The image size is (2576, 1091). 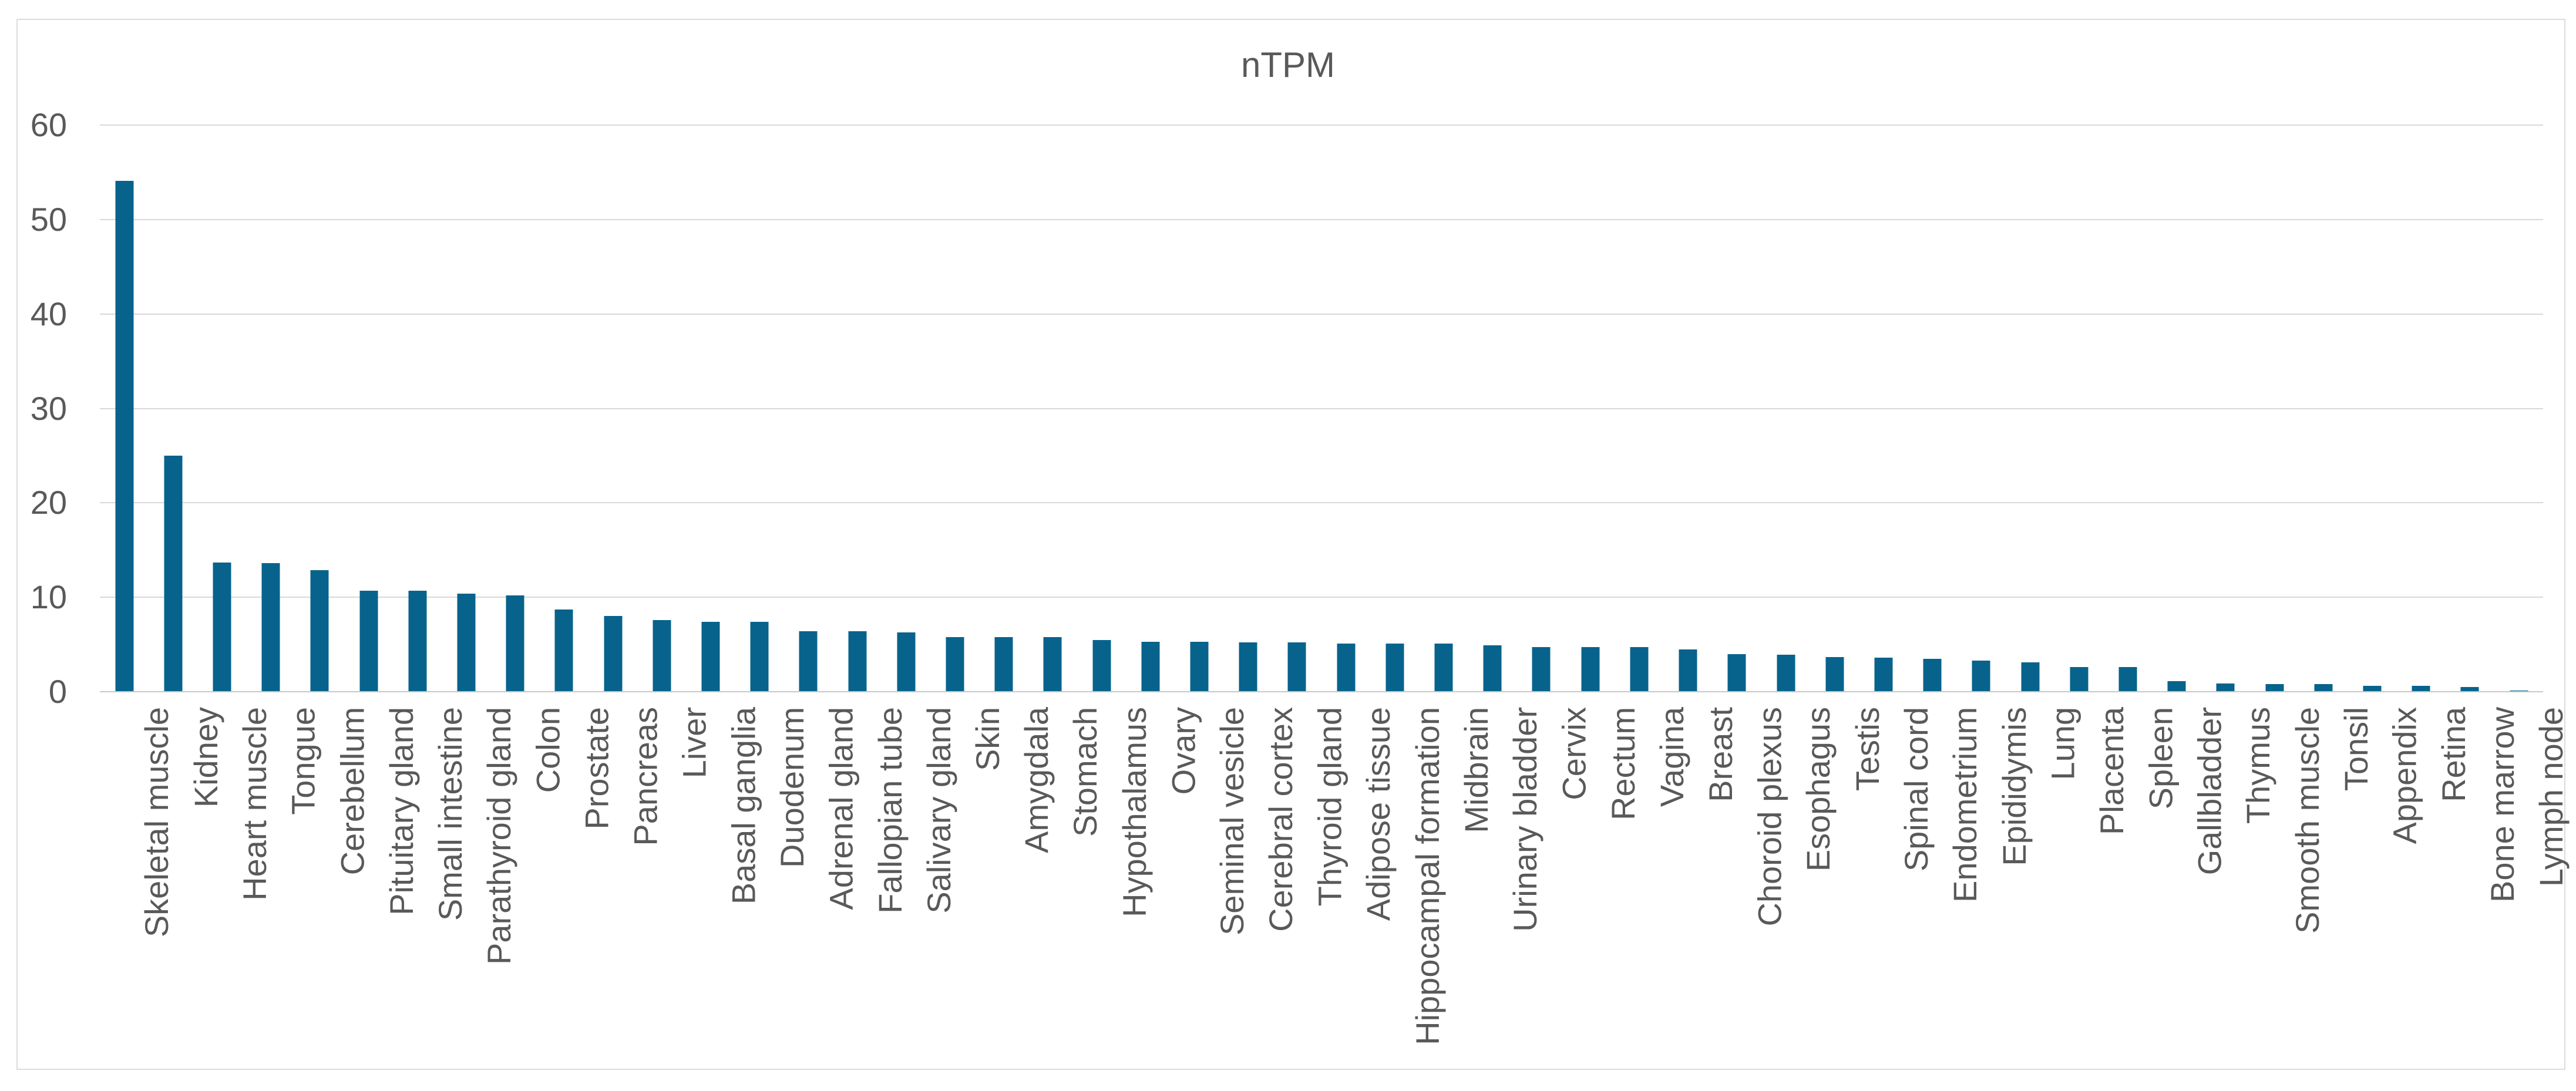 What do you see at coordinates (1770, 817) in the screenshot?
I see `x-axis-label: Choroid plexus` at bounding box center [1770, 817].